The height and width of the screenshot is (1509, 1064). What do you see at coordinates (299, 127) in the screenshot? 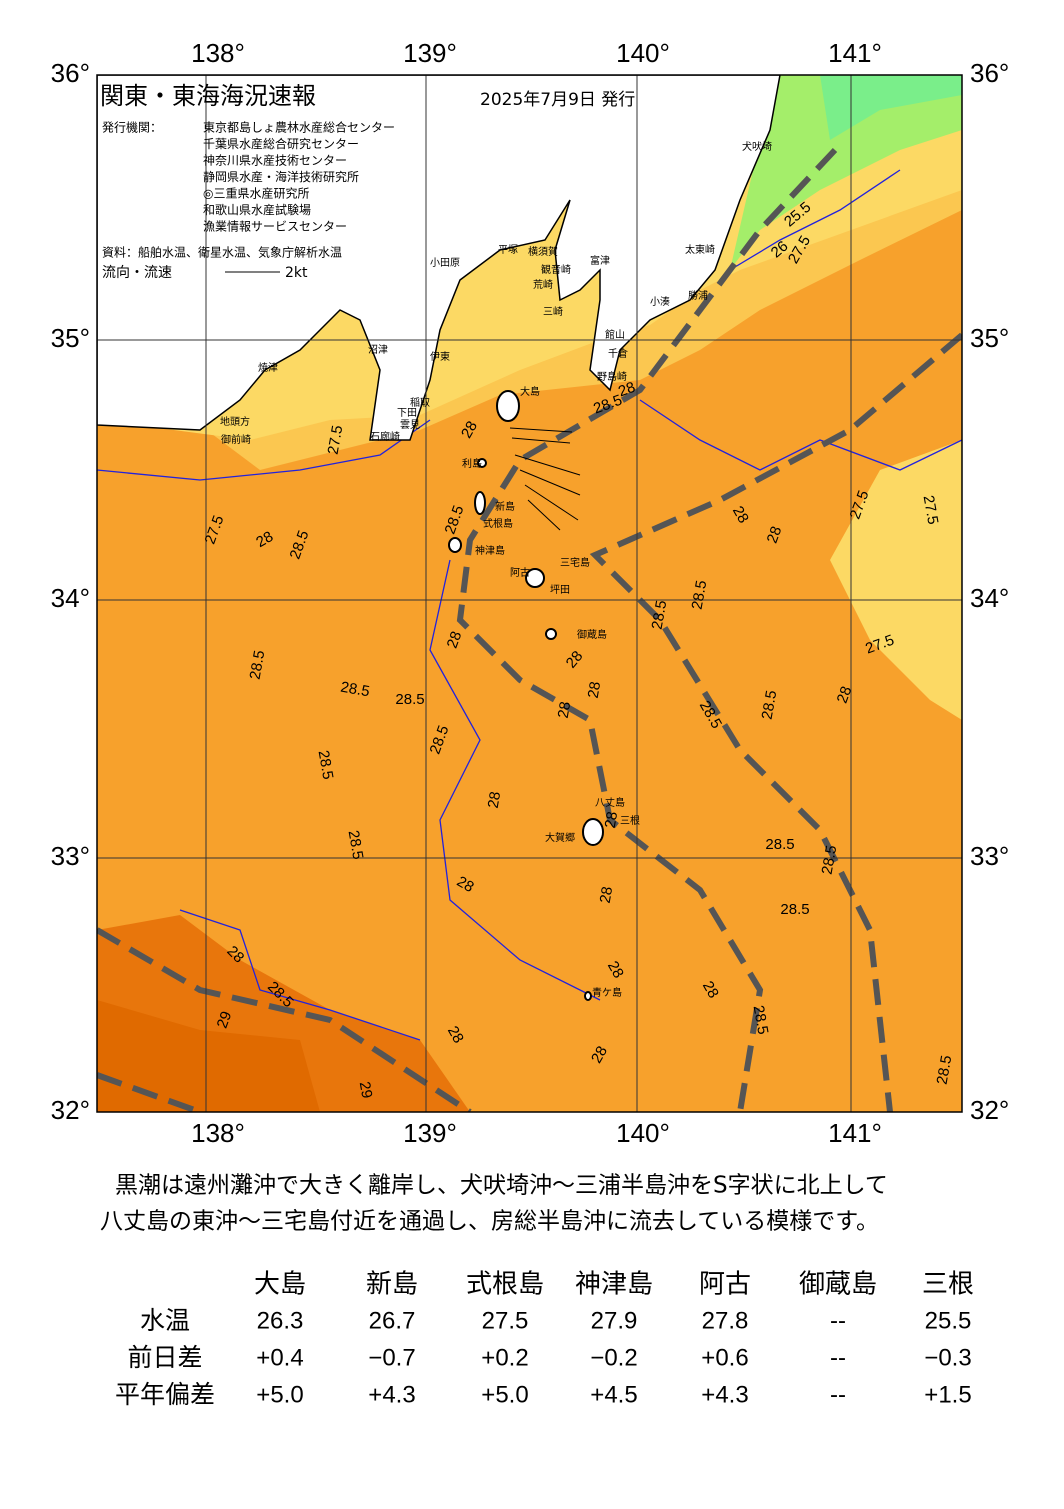
I see `issuer: 東京都島しょ農林水産総合センター` at bounding box center [299, 127].